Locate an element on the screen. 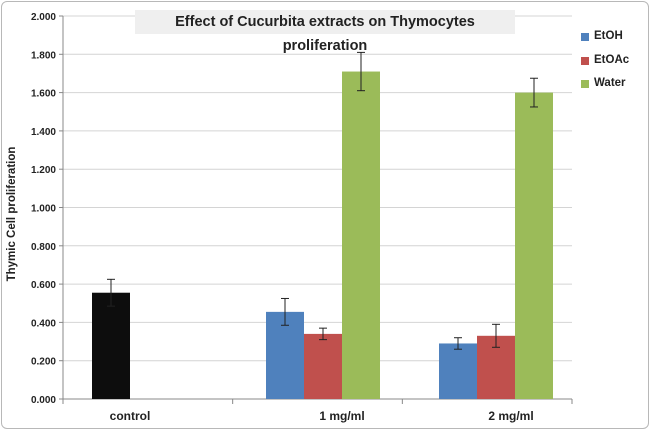  legend-swatch-etoh is located at coordinates (585, 37).